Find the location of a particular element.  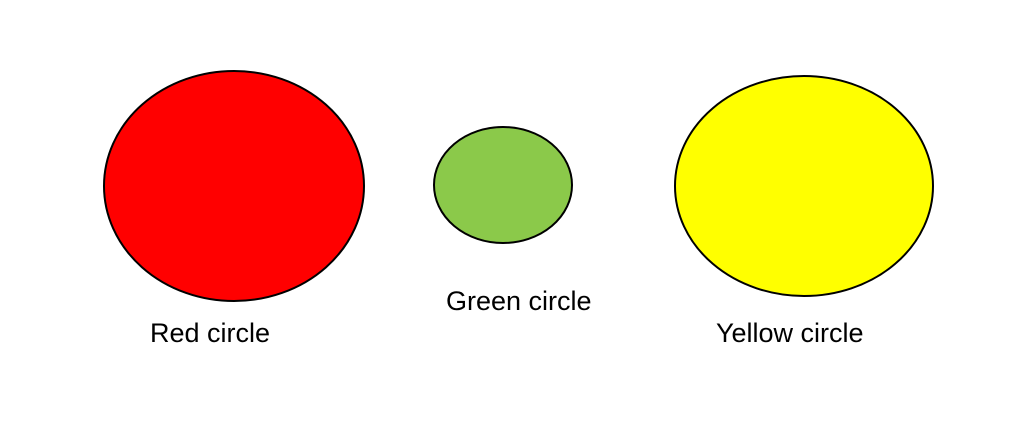

yellow-circle is located at coordinates (804, 186).